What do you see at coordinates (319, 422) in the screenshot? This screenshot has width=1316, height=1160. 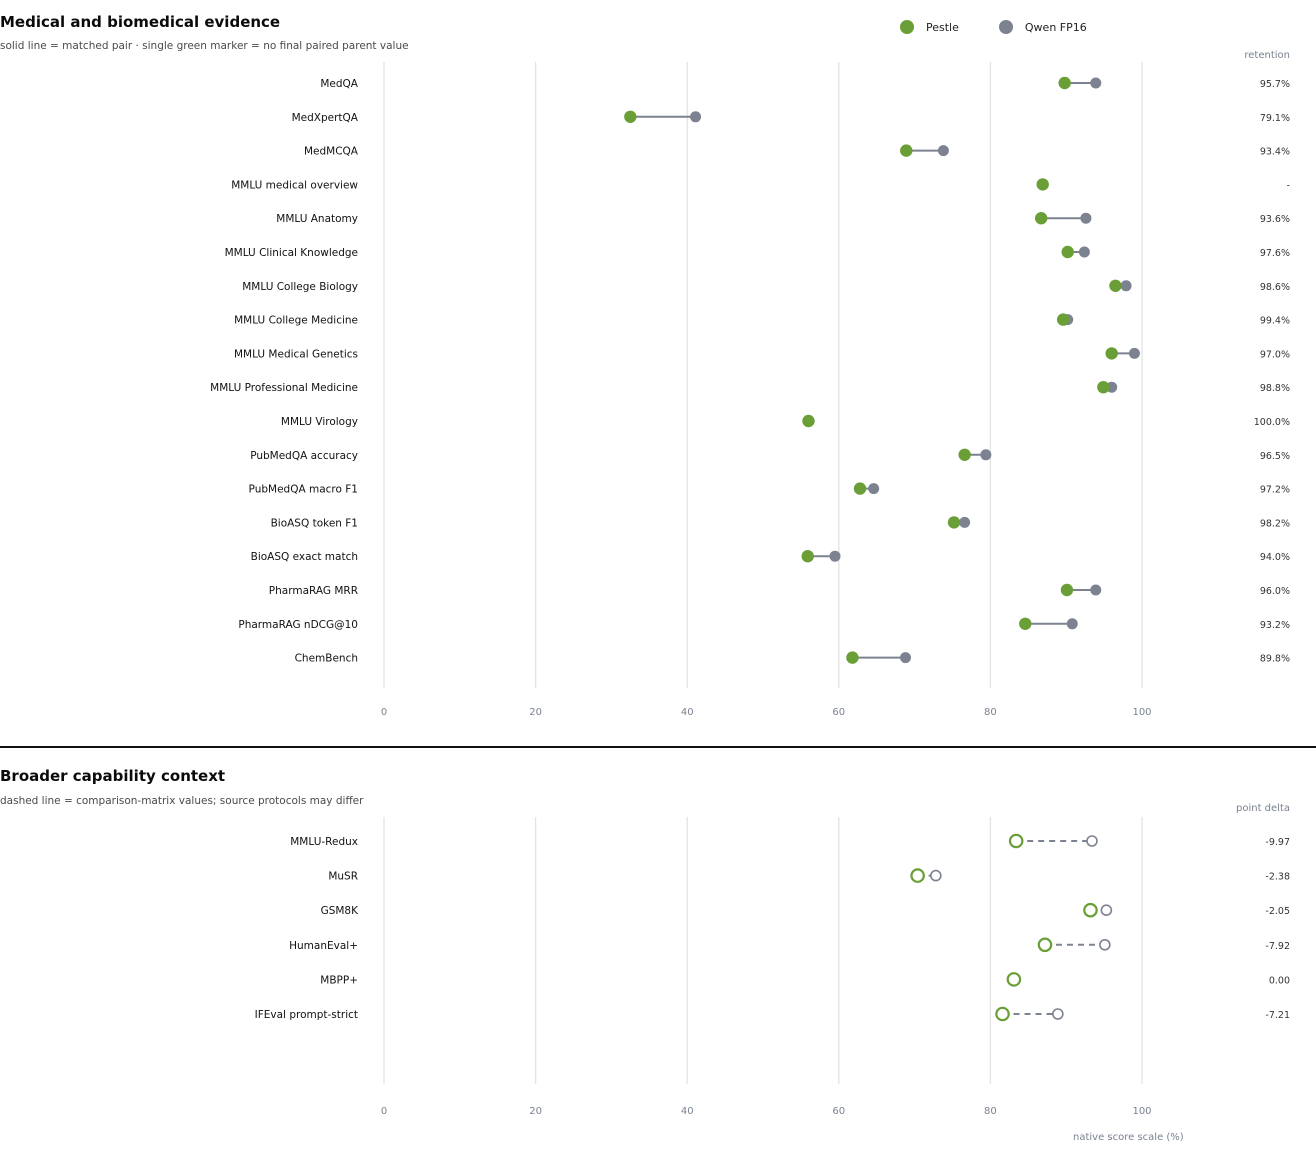 I see `row-label: MMLU Virology` at bounding box center [319, 422].